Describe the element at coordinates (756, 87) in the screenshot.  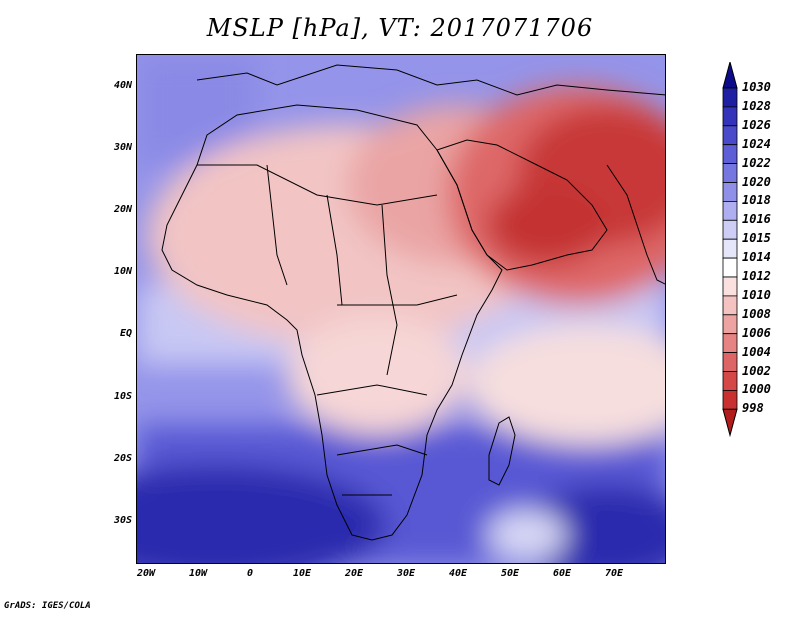
I see `colorbar-label: 1030` at that location.